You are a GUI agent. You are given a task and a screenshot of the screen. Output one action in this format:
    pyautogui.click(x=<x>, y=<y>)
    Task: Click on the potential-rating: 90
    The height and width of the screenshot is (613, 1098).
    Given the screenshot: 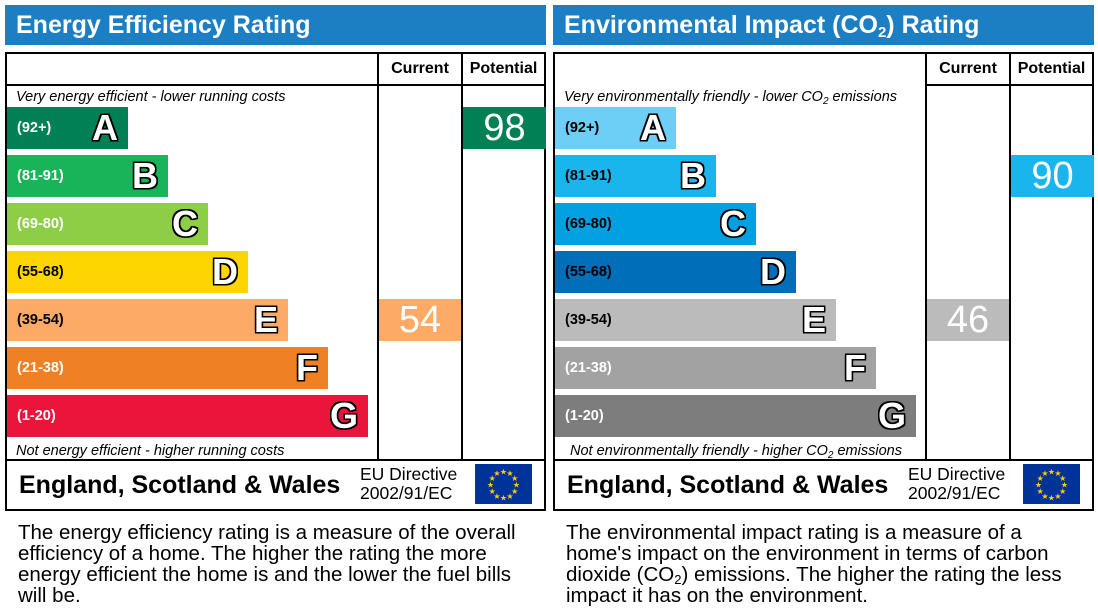 What is the action you would take?
    pyautogui.click(x=1052, y=176)
    